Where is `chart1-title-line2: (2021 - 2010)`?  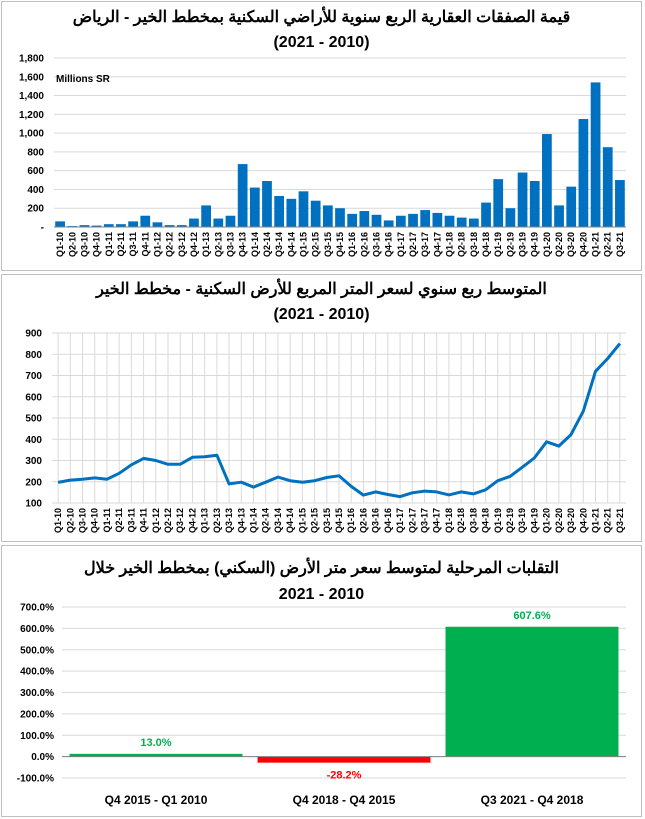
chart1-title-line2: (2021 - 2010) is located at coordinates (321, 42).